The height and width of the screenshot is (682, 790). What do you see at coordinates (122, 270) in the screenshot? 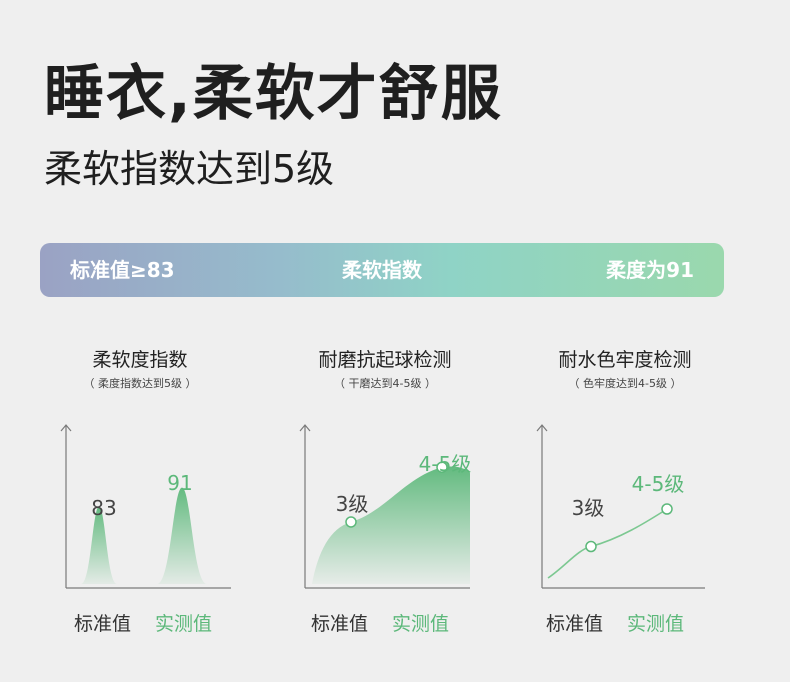
I see `band-standard-value: 标准值≥83` at bounding box center [122, 270].